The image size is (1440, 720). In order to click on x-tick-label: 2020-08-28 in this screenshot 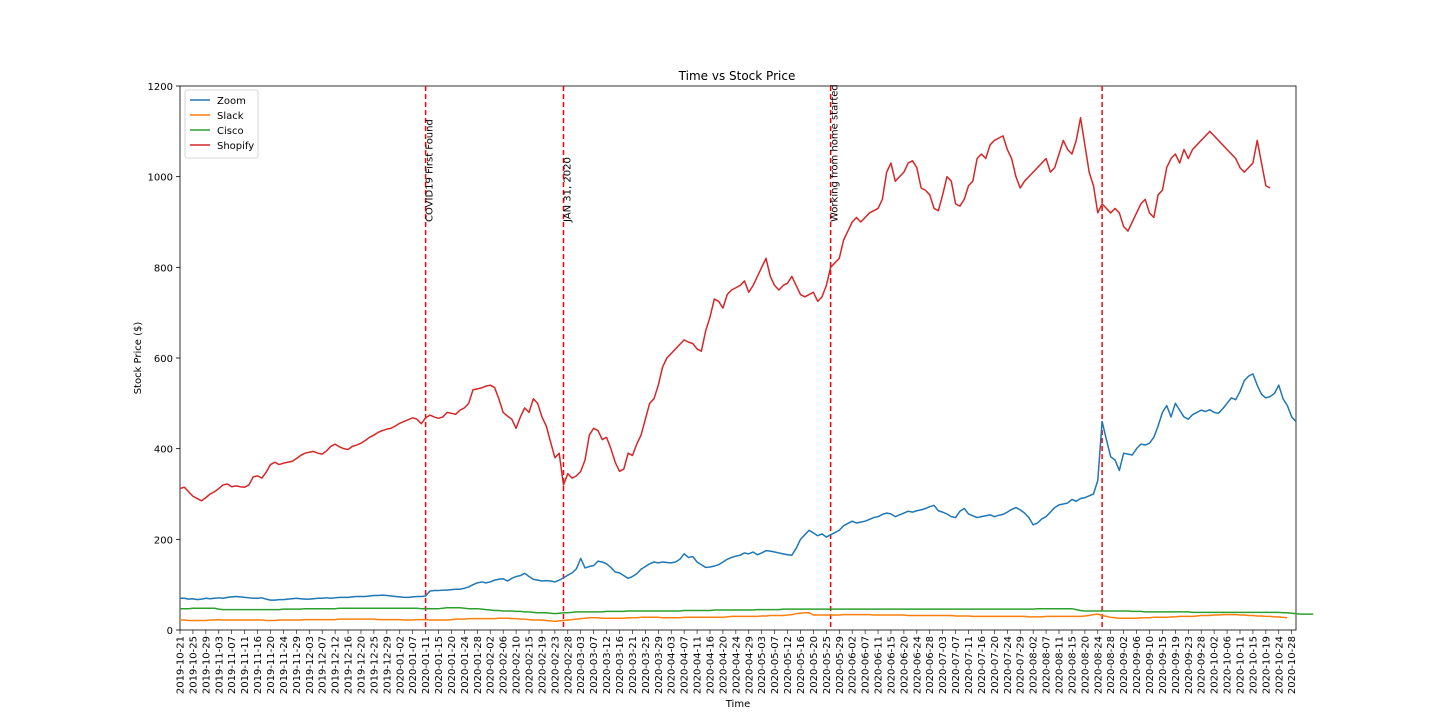, I will do `click(1111, 665)`.